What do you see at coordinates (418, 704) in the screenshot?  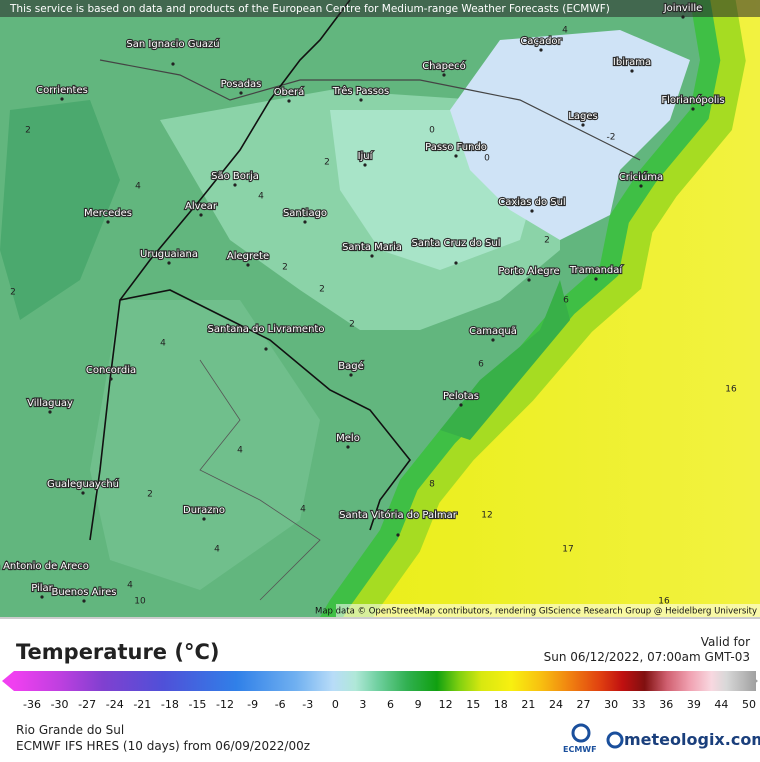 I see `colorbar-tick-label: 9` at bounding box center [418, 704].